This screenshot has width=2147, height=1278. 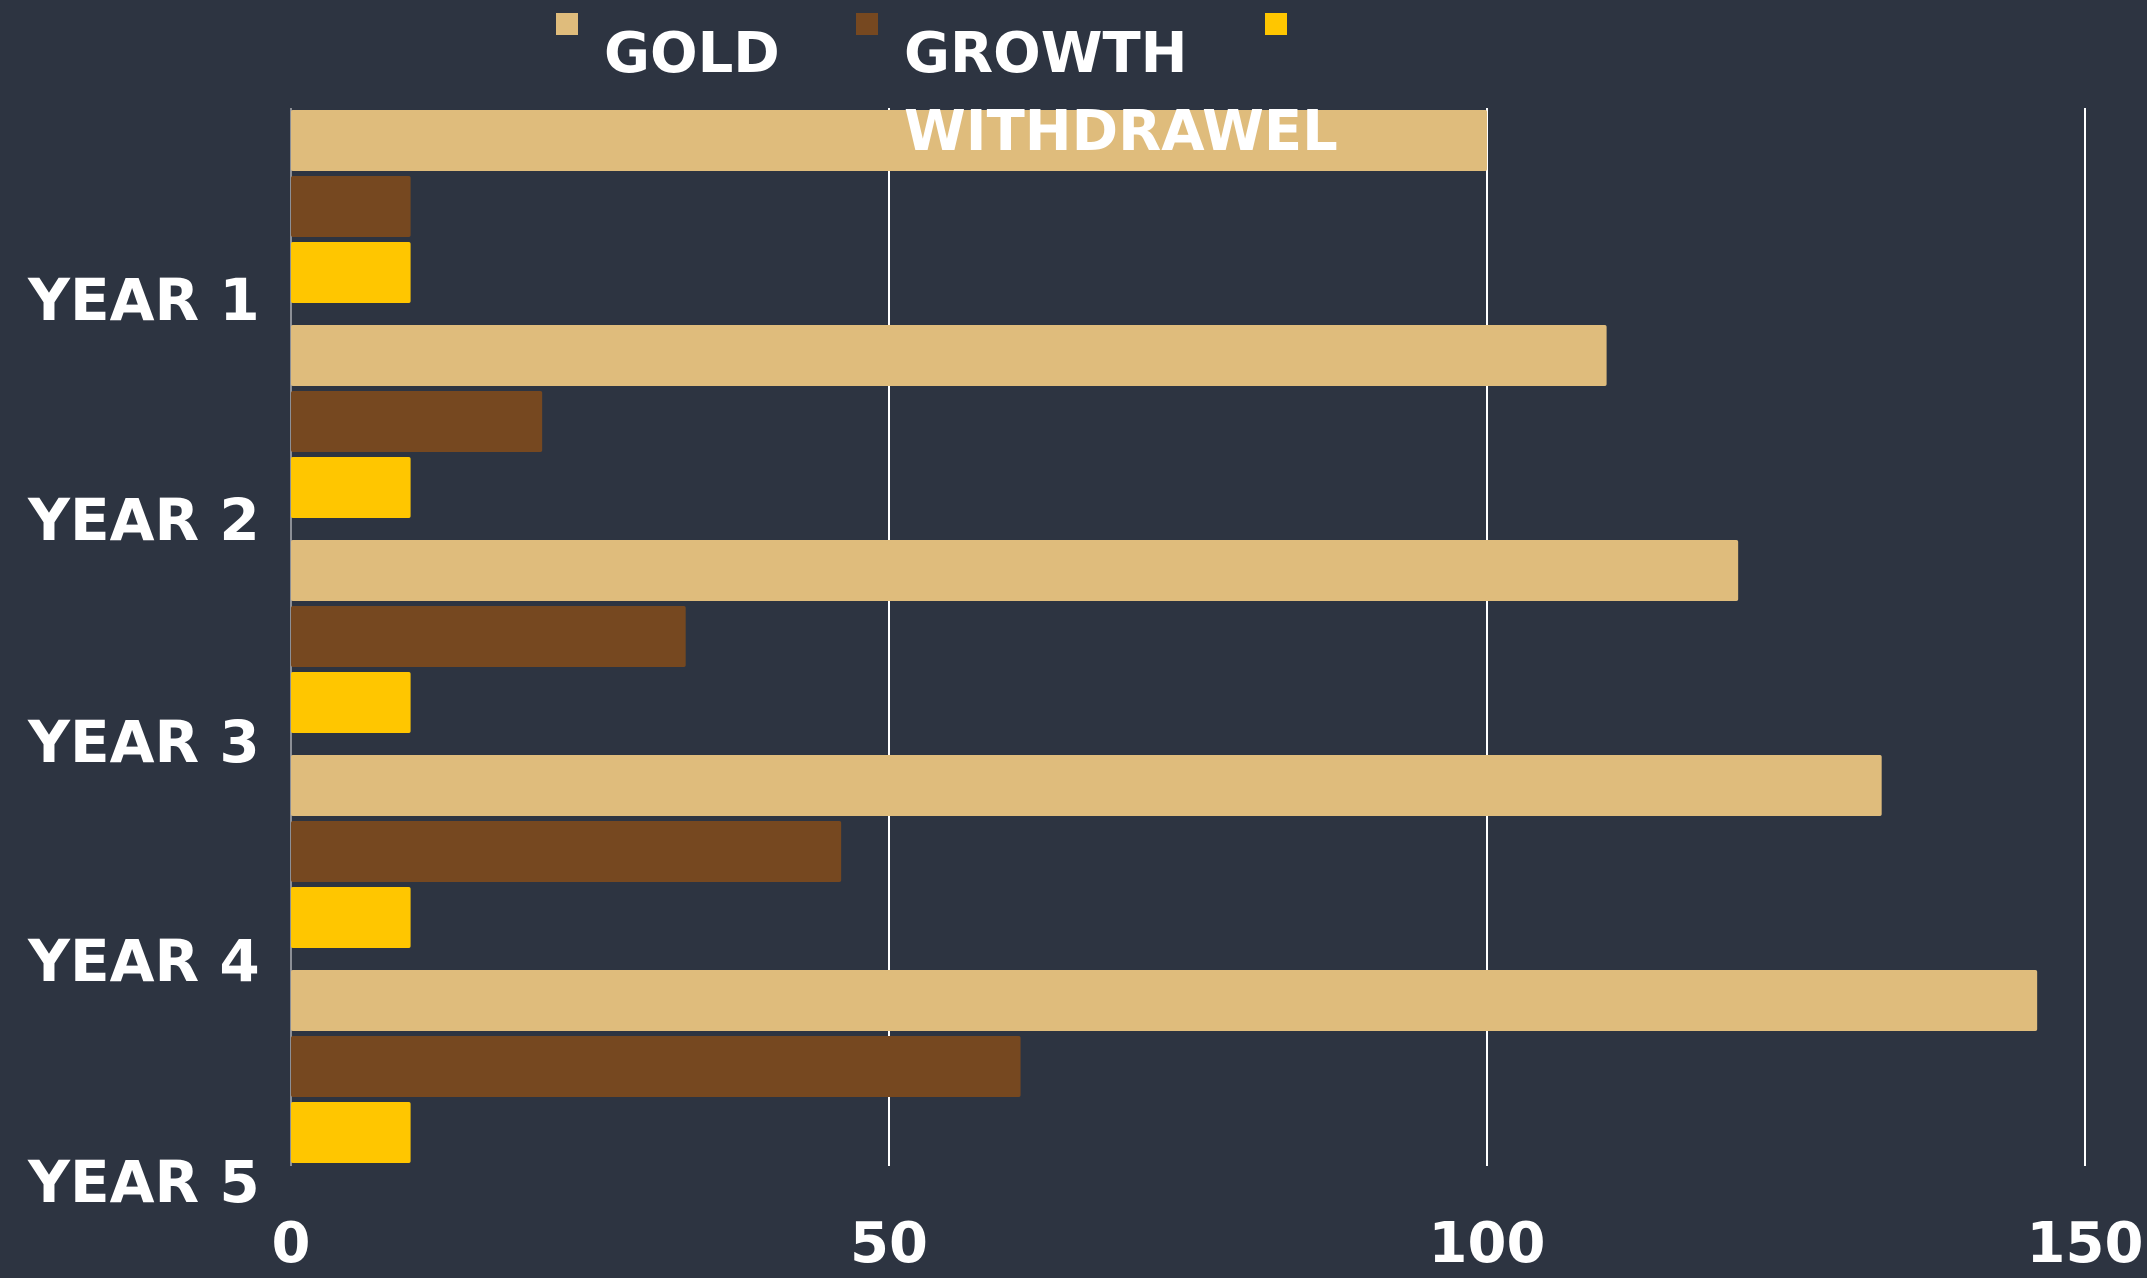 What do you see at coordinates (291, 1242) in the screenshot?
I see `x-tick-label-0: 0` at bounding box center [291, 1242].